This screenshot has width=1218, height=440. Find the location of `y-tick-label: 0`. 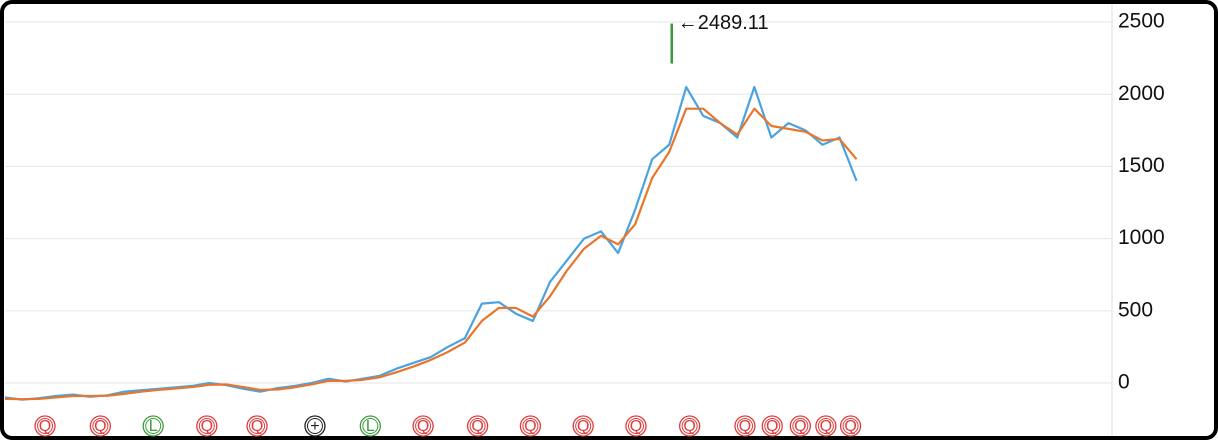

y-tick-label: 0 is located at coordinates (1124, 382).